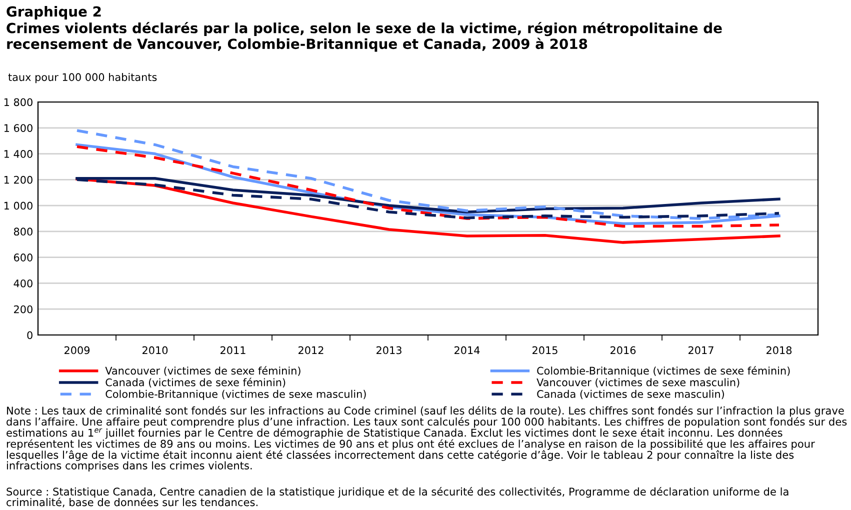  I want to click on x-tick-label: 2009, so click(77, 350).